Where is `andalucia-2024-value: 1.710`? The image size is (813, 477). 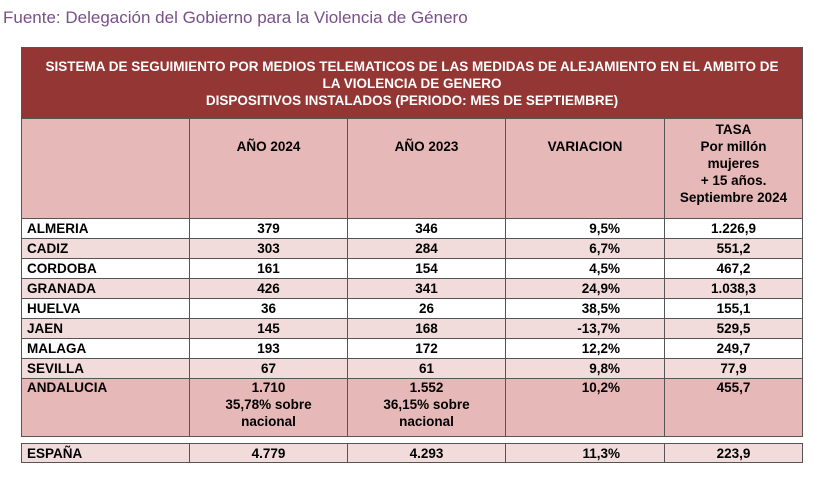
andalucia-2024-value: 1.710 is located at coordinates (268, 387).